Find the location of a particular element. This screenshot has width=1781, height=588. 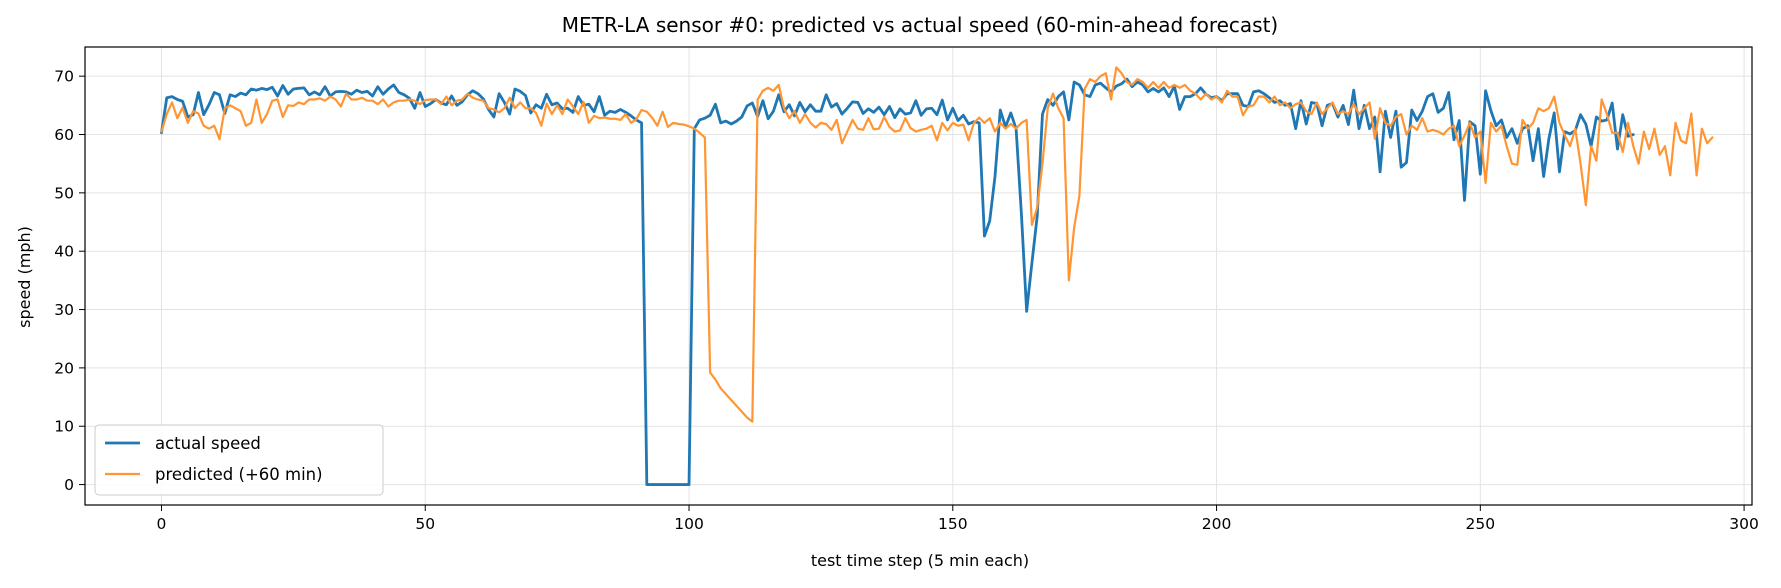

chart-legend: actual speed predicted (+60 min) is located at coordinates (239, 460).